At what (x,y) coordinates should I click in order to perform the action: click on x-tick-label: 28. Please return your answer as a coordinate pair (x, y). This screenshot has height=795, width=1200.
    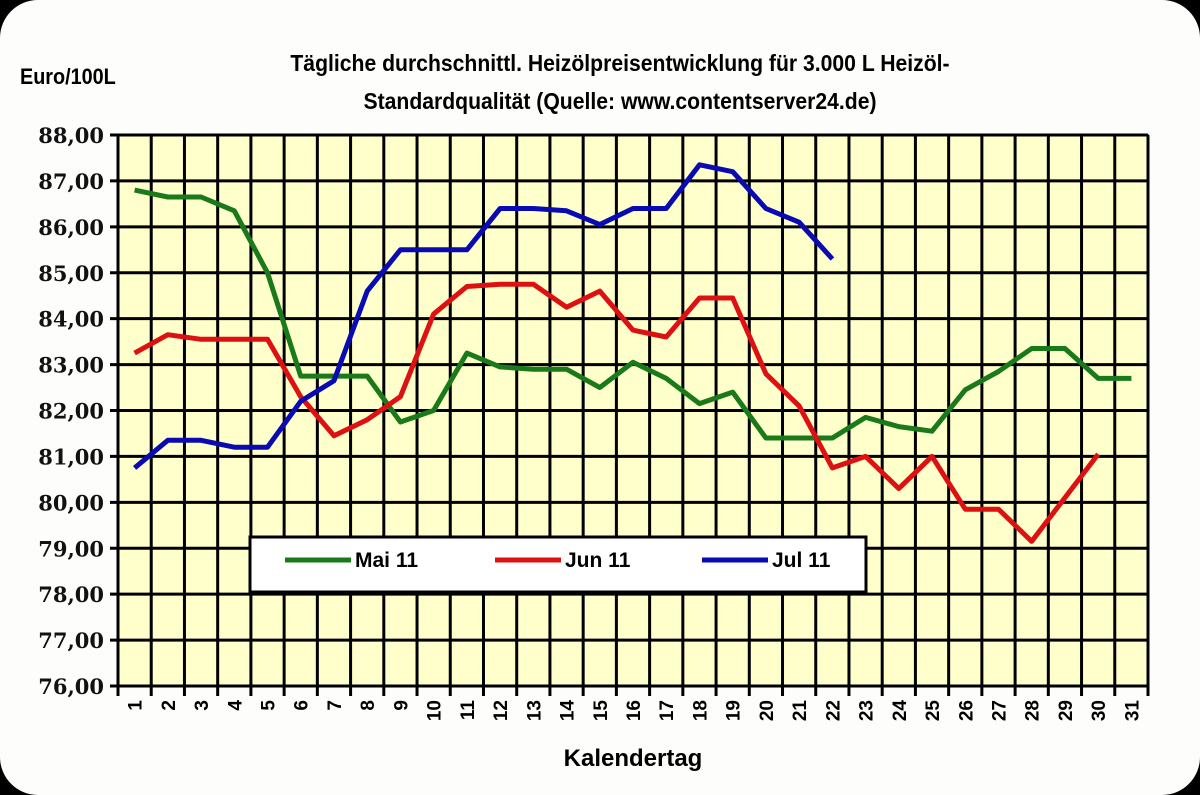
    Looking at the image, I should click on (1033, 710).